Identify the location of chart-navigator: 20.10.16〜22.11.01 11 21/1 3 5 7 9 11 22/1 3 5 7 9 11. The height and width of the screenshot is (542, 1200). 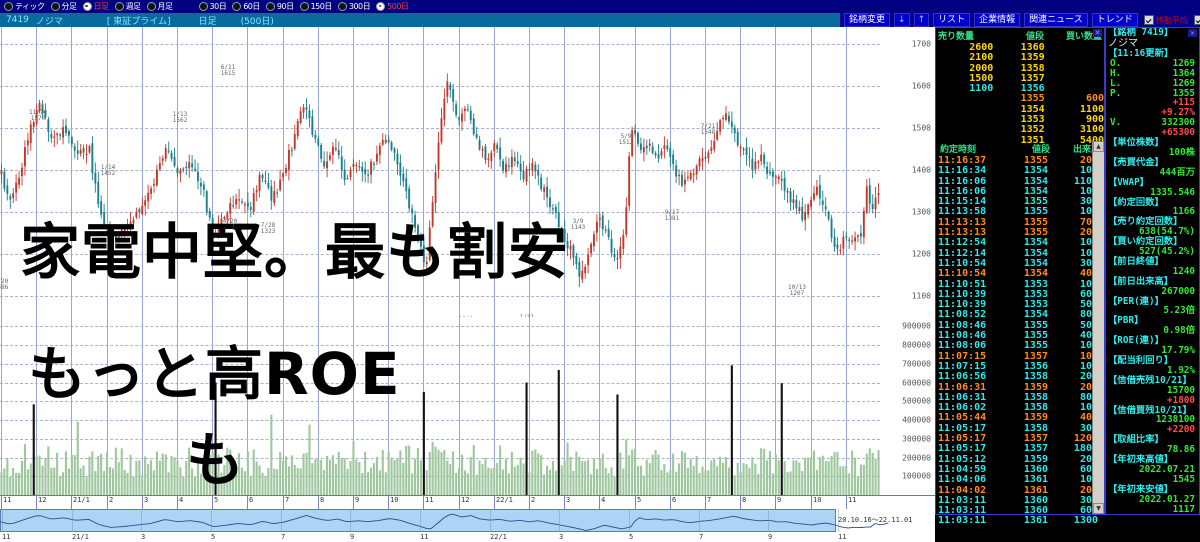
(467, 525).